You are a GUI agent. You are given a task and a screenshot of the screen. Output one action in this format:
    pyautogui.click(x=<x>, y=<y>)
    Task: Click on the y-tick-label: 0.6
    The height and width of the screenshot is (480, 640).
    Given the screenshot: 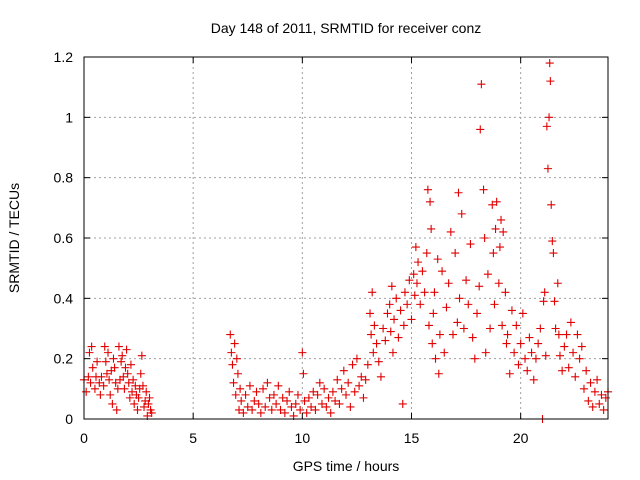 What is the action you would take?
    pyautogui.click(x=64, y=238)
    